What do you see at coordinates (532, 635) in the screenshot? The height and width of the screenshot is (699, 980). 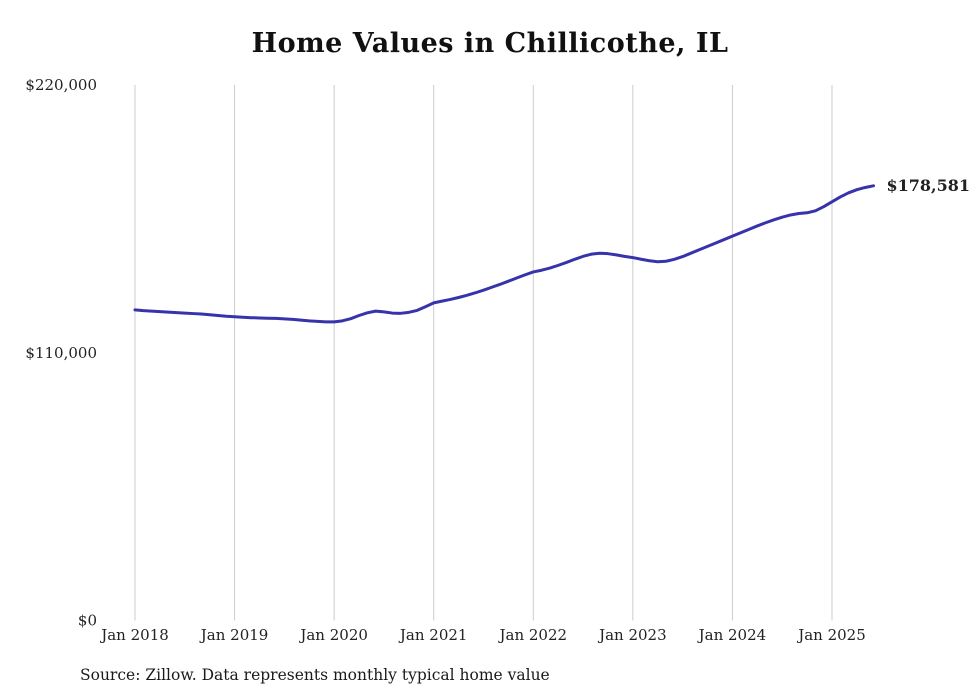 I see `x-tick-label: Jan 2022` at bounding box center [532, 635].